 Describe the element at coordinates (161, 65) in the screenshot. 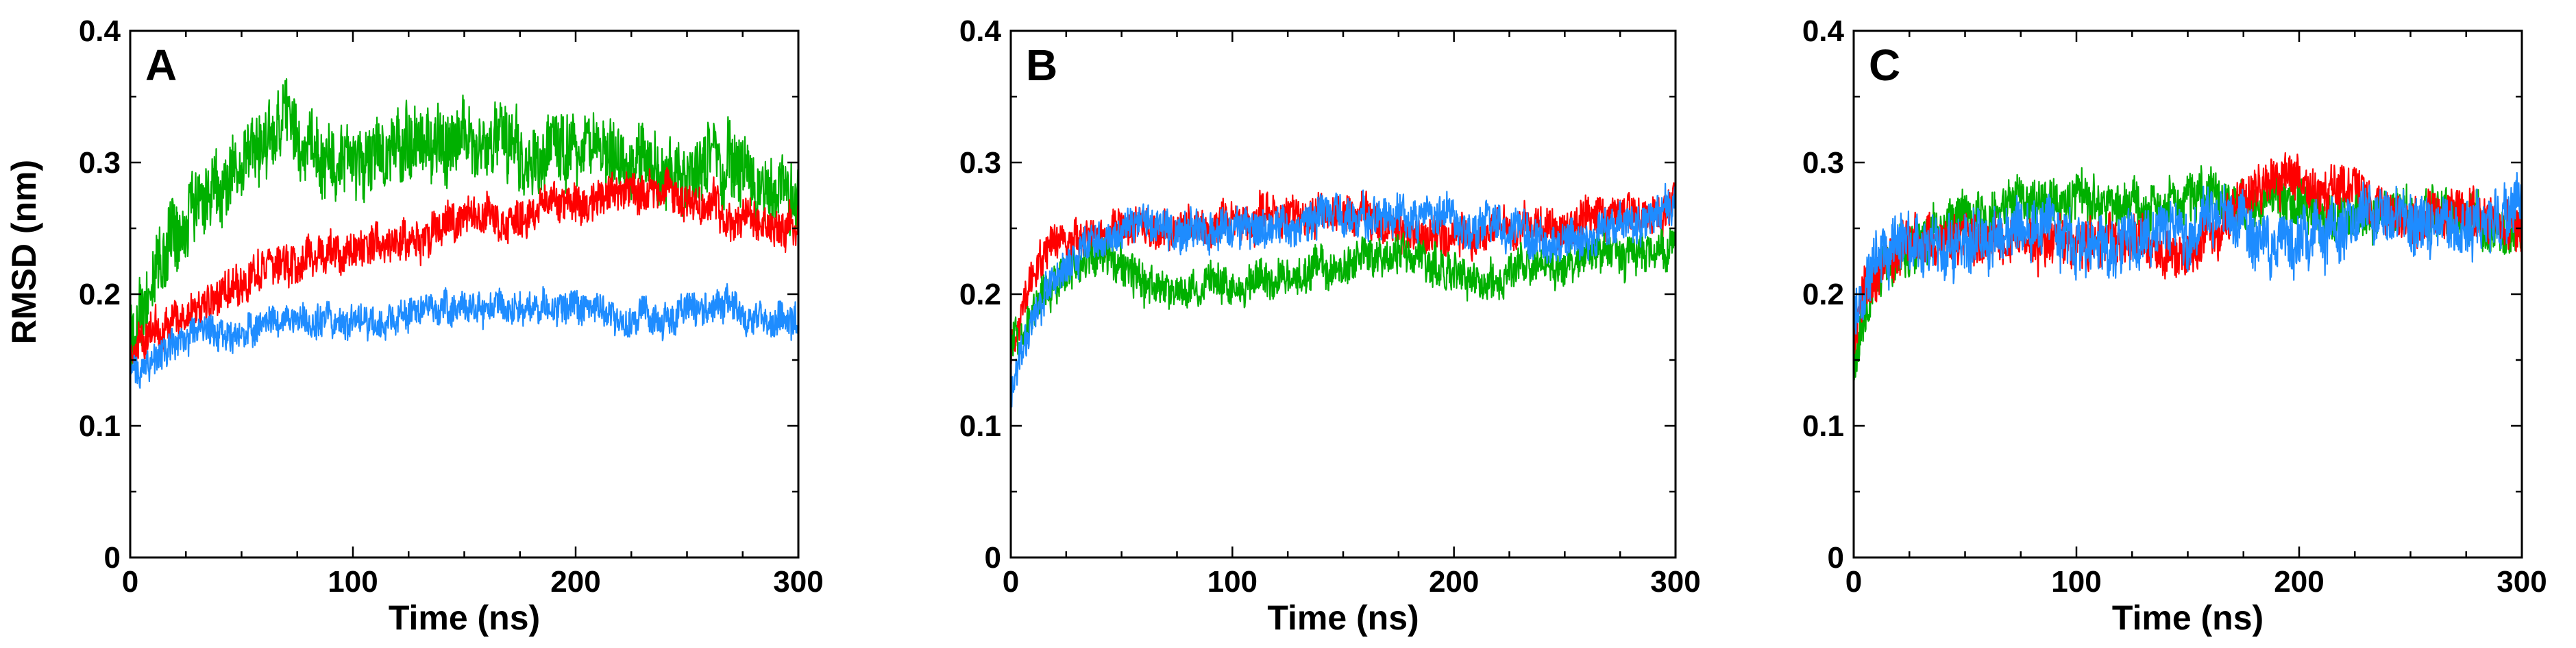

I see `panel-letter: A` at that location.